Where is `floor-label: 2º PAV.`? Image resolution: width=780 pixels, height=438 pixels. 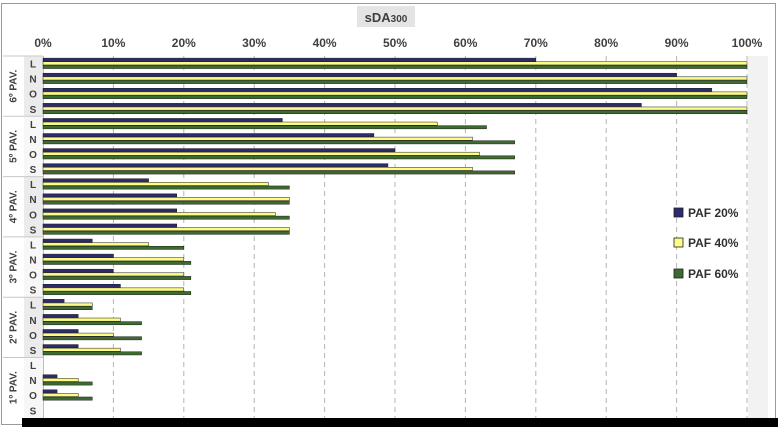 floor-label: 2º PAV. is located at coordinates (14, 327).